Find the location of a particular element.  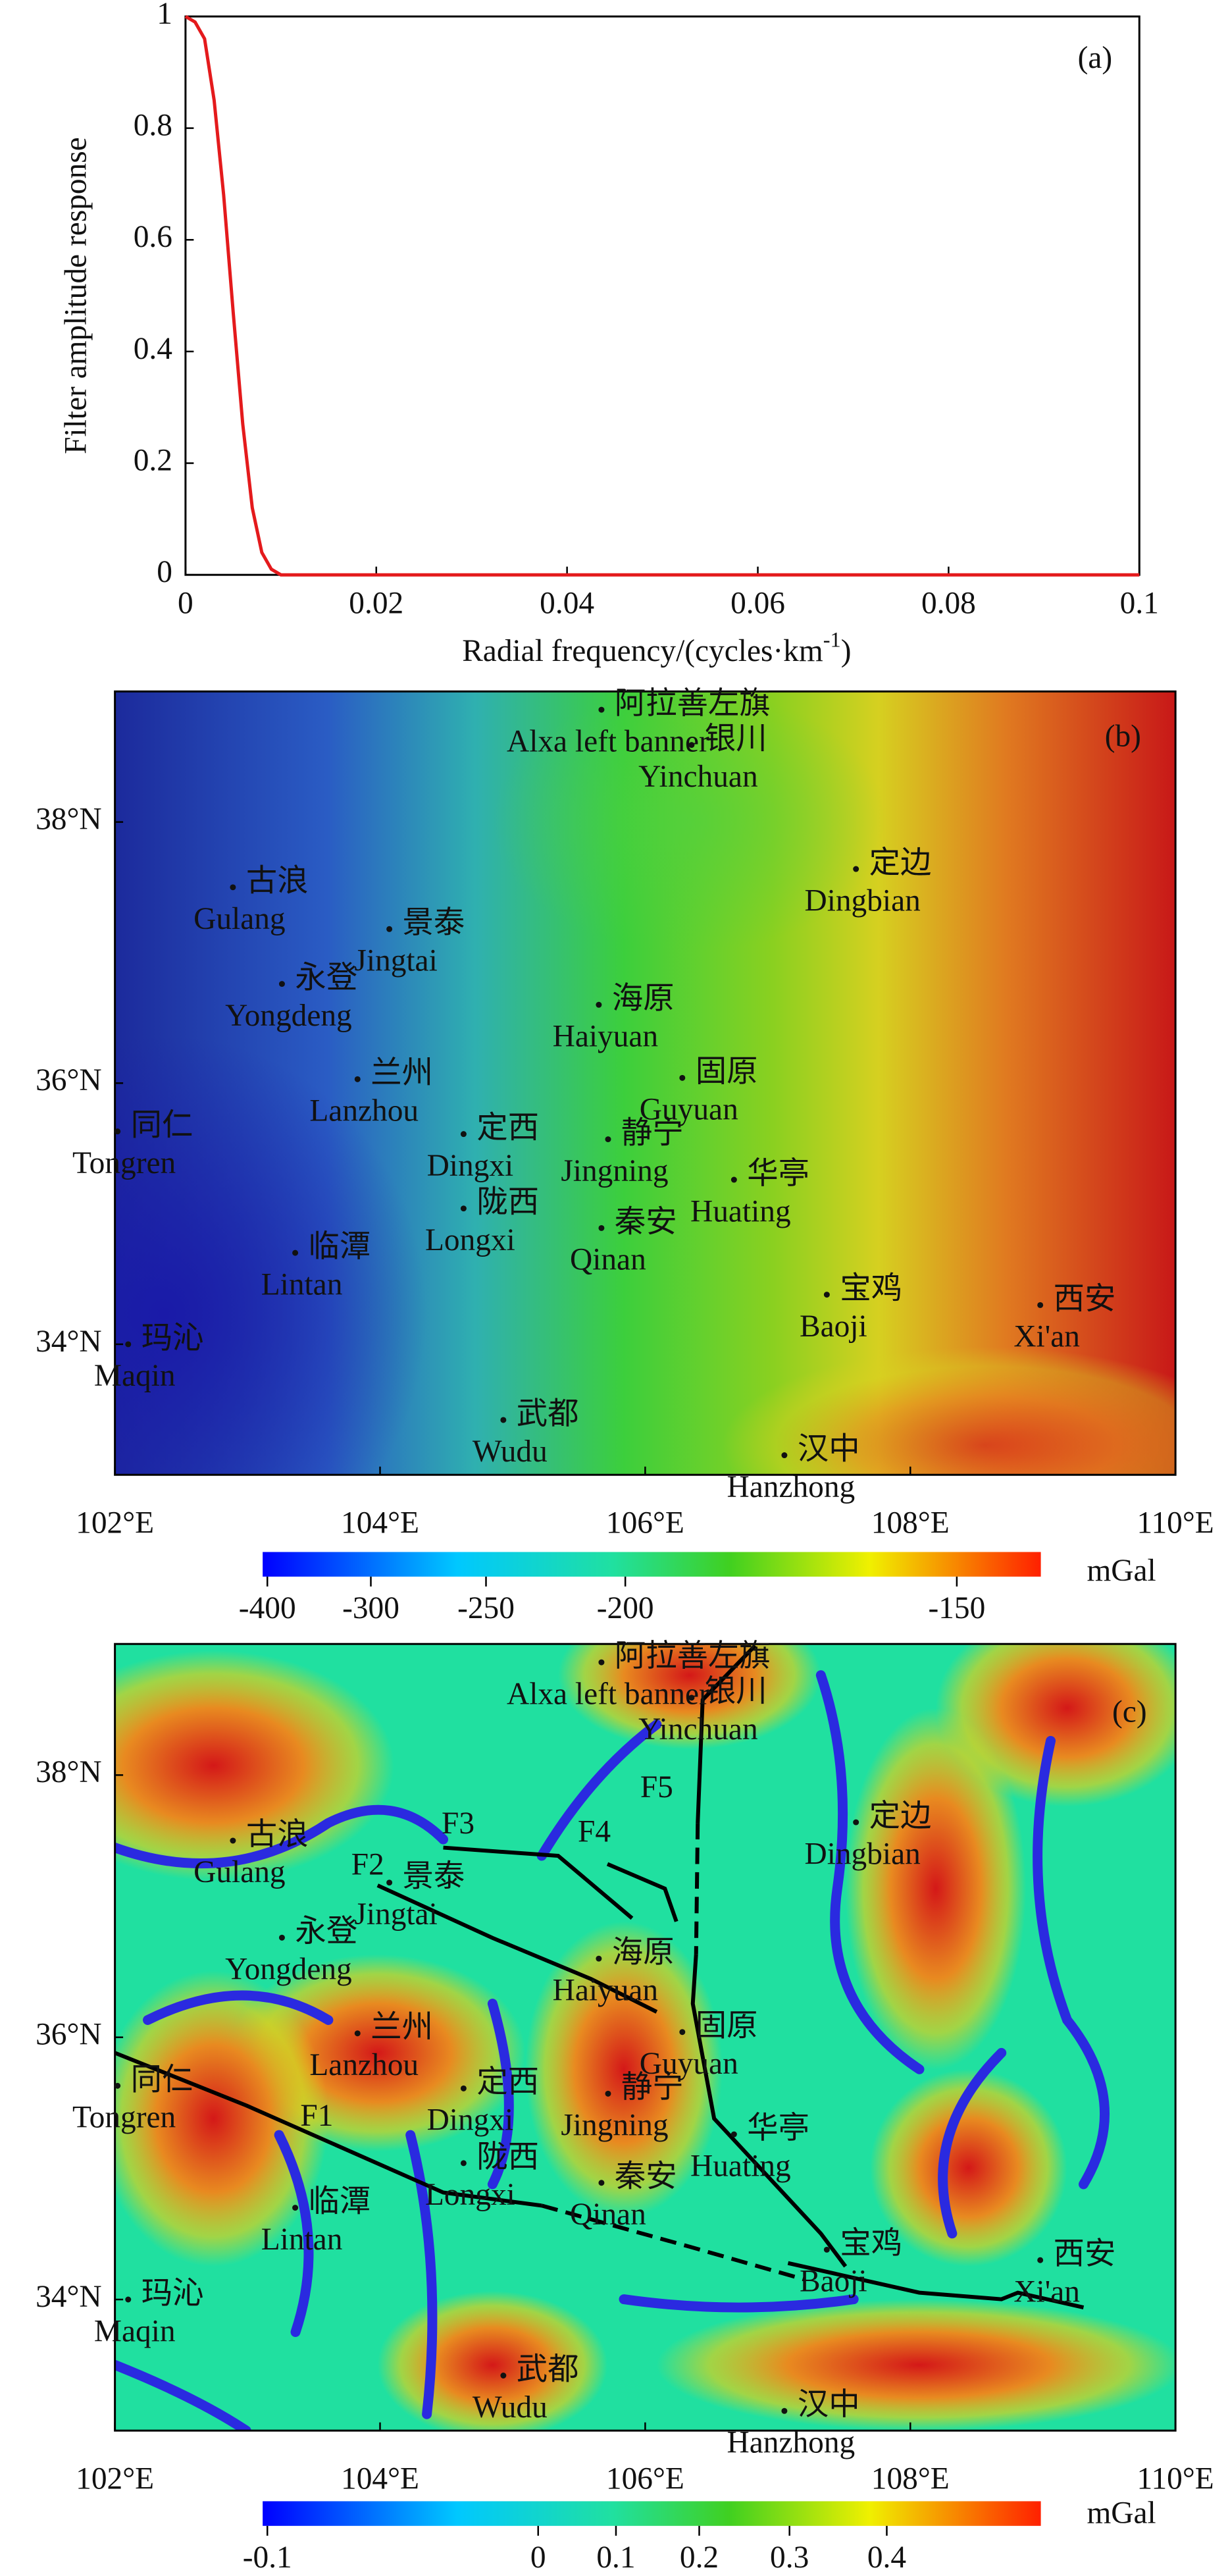

colorbar-tick-label: 0.4 is located at coordinates (886, 2557).